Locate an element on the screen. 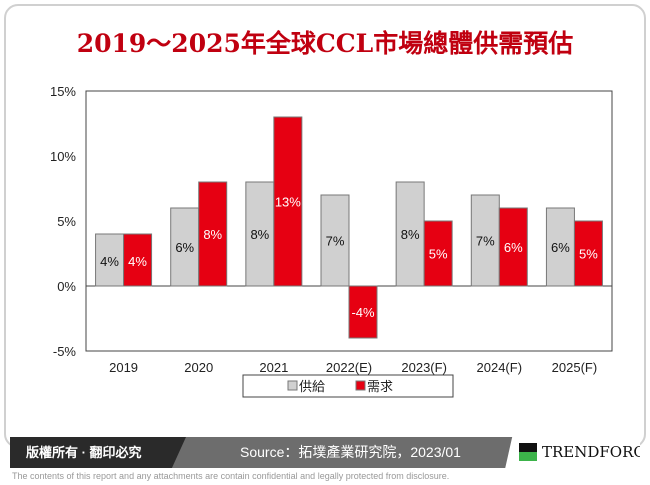 This screenshot has width=650, height=485. logo-mark-icon is located at coordinates (528, 452).